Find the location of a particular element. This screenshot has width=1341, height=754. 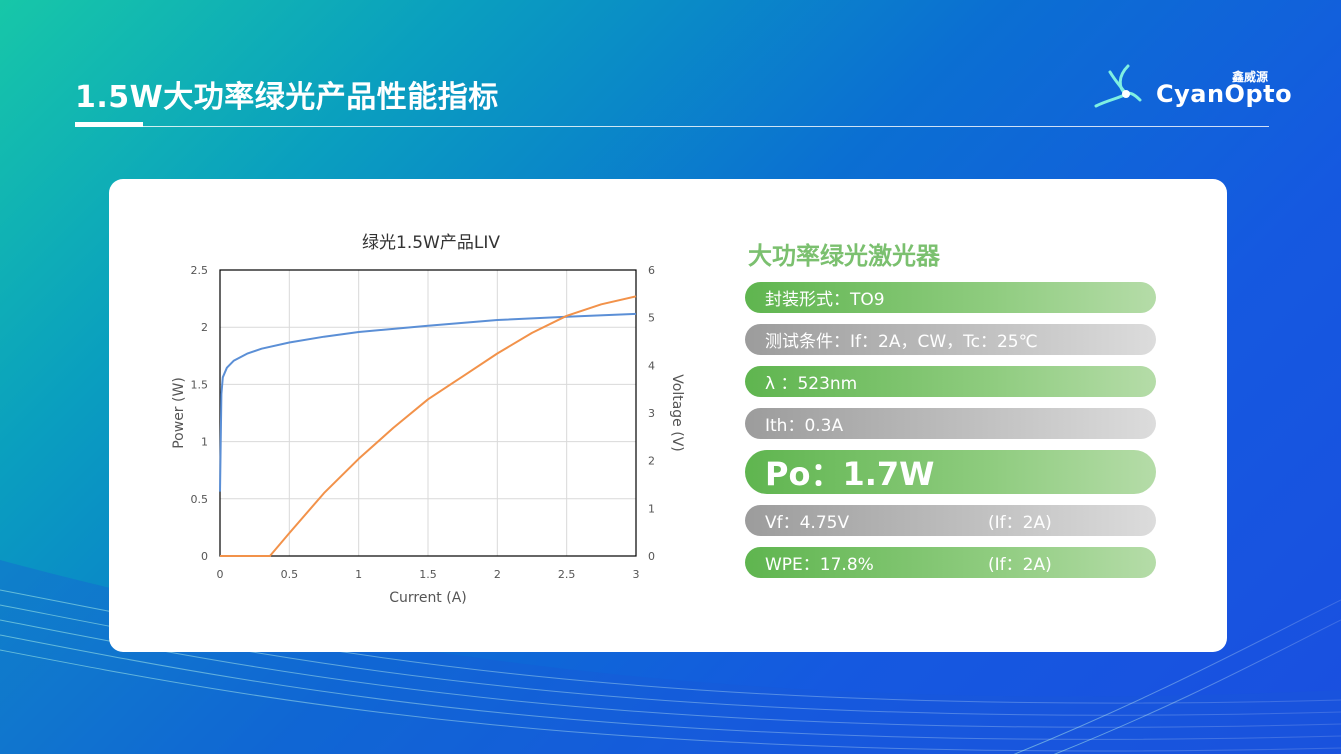

y-tick-label: 1.5 is located at coordinates (200, 384).